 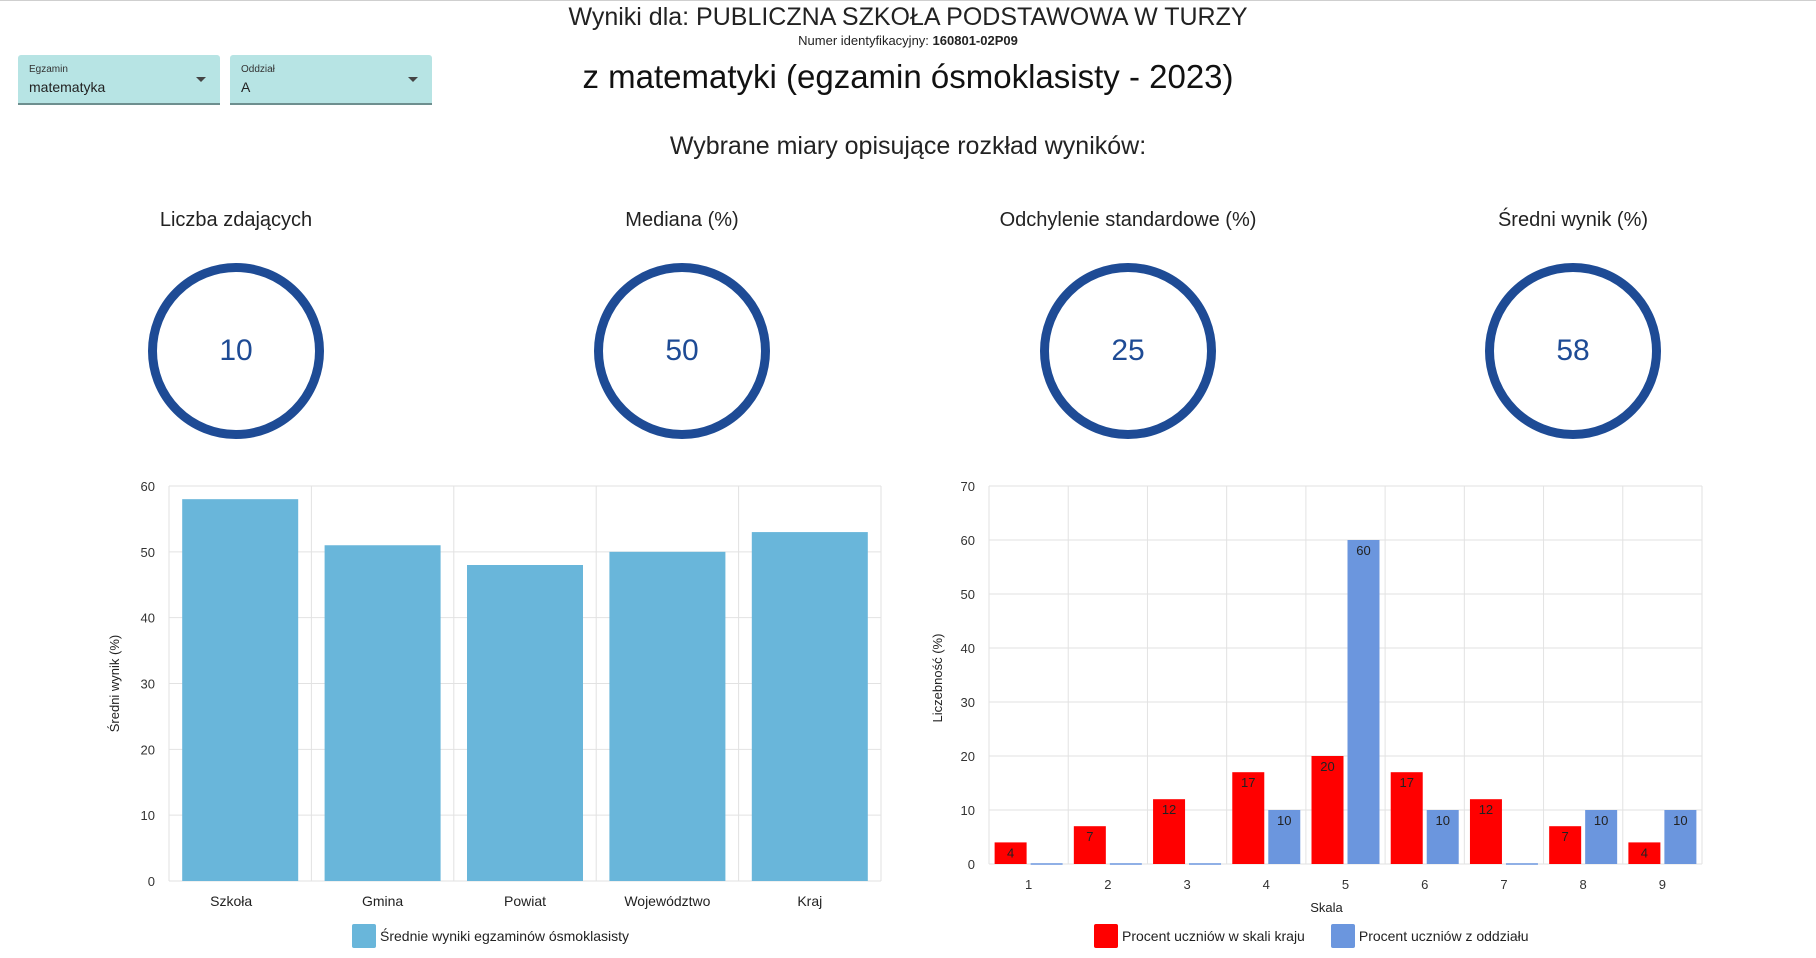 What do you see at coordinates (67, 87) in the screenshot?
I see `exam-select-value: matematyka` at bounding box center [67, 87].